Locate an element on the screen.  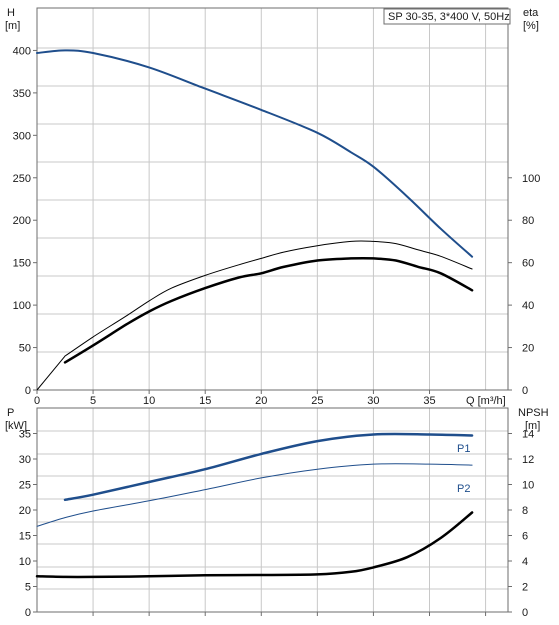
title-box: SP 30-35, 3*400 V, 50Hz is located at coordinates (447, 16).